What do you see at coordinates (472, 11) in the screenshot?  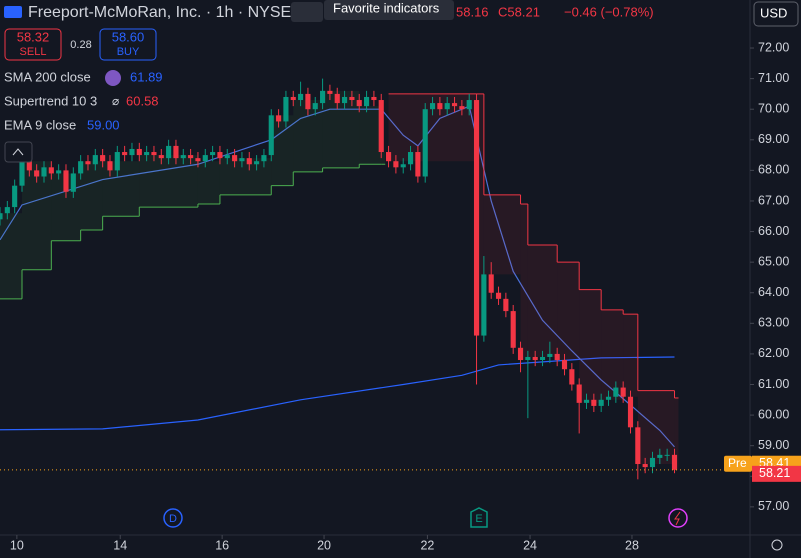 I see `quote: 58.16` at bounding box center [472, 11].